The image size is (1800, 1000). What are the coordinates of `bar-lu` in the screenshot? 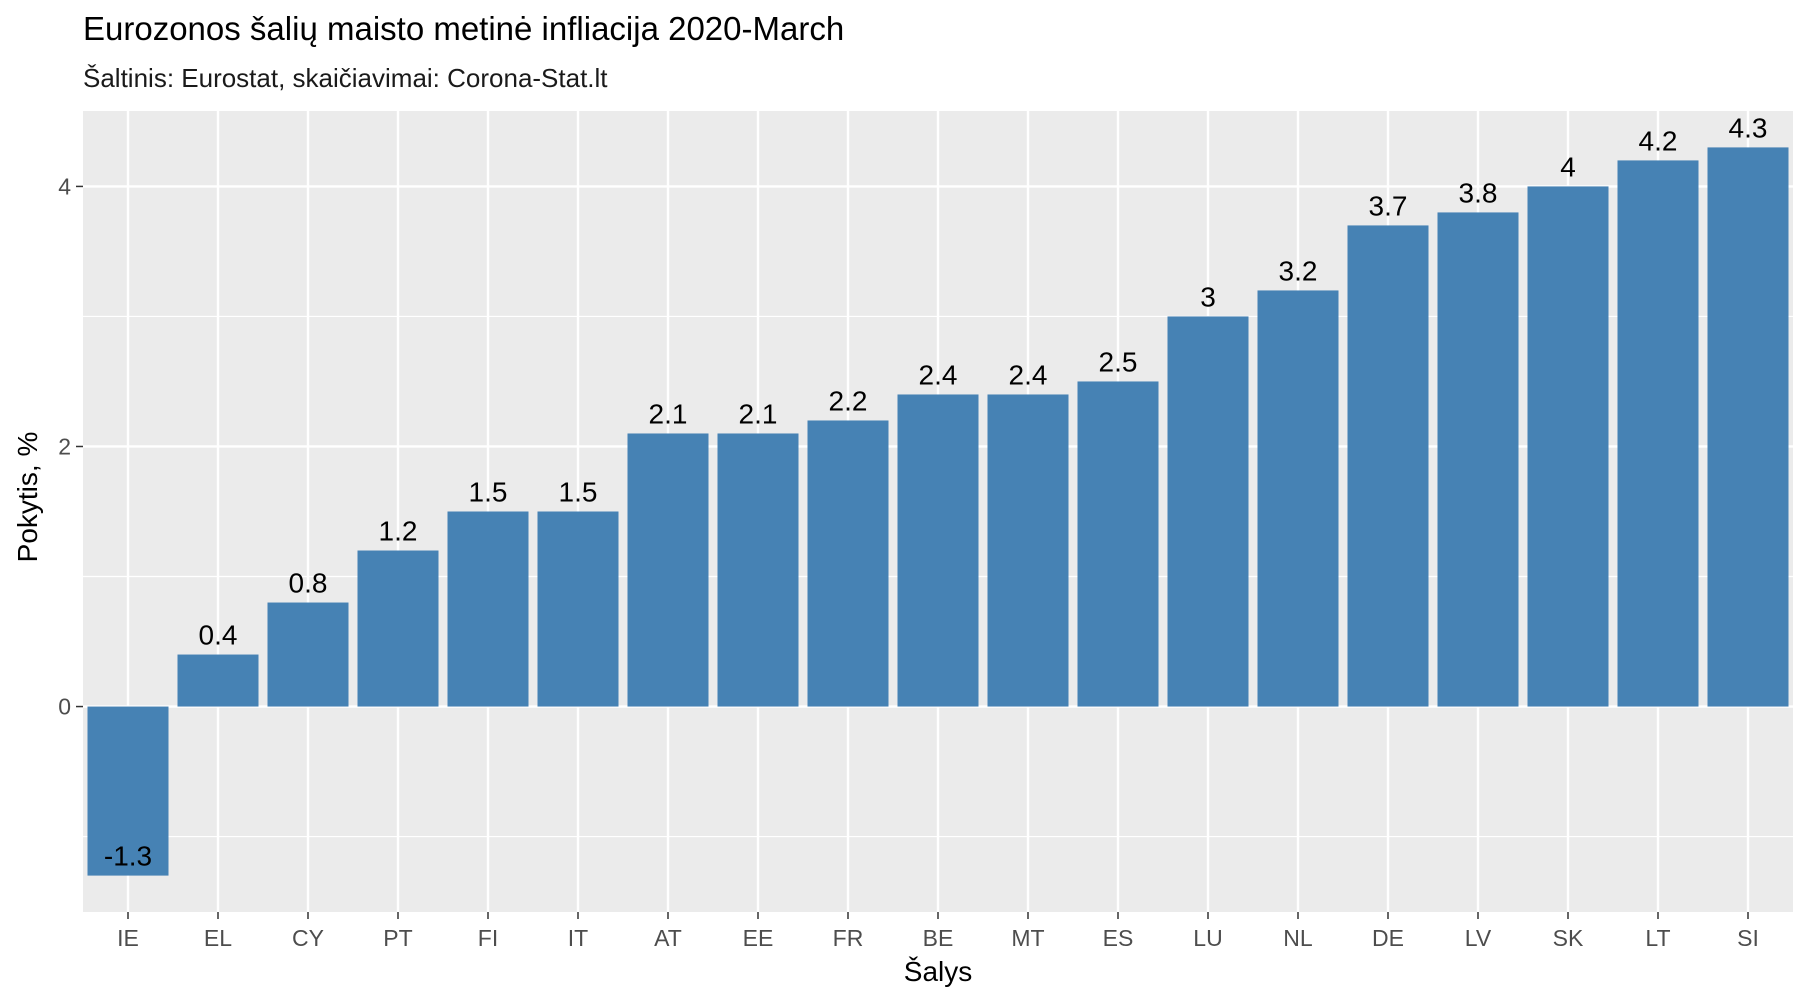 It's located at (1208, 511).